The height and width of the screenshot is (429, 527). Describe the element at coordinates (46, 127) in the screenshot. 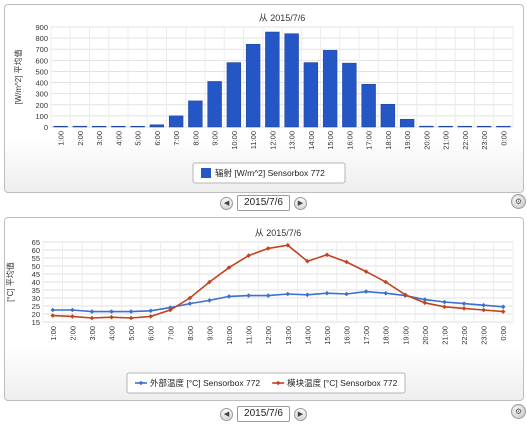

I see `y-tick-label: 0` at that location.